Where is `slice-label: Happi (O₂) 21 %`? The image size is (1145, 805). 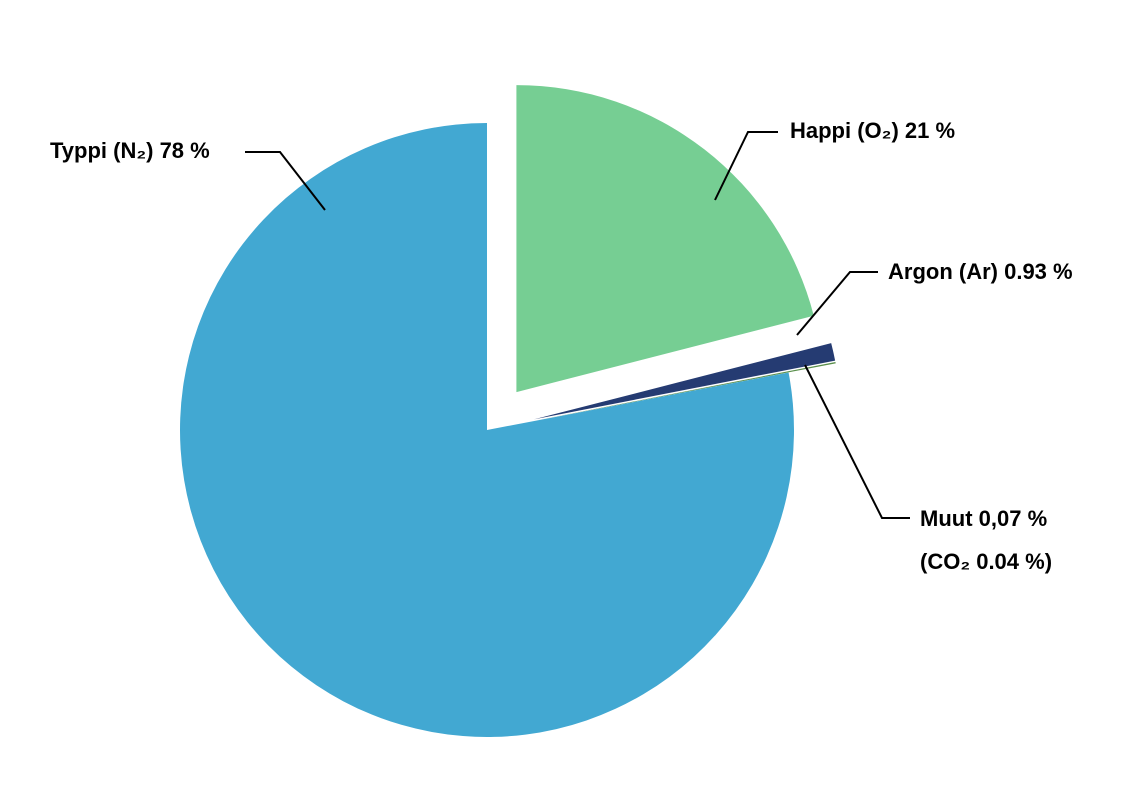 slice-label: Happi (O₂) 21 % is located at coordinates (872, 130).